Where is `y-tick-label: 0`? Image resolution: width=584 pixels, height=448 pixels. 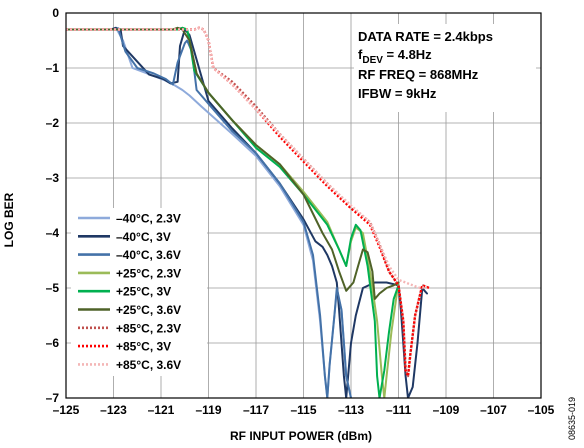 y-tick-label: 0 is located at coordinates (55, 13).